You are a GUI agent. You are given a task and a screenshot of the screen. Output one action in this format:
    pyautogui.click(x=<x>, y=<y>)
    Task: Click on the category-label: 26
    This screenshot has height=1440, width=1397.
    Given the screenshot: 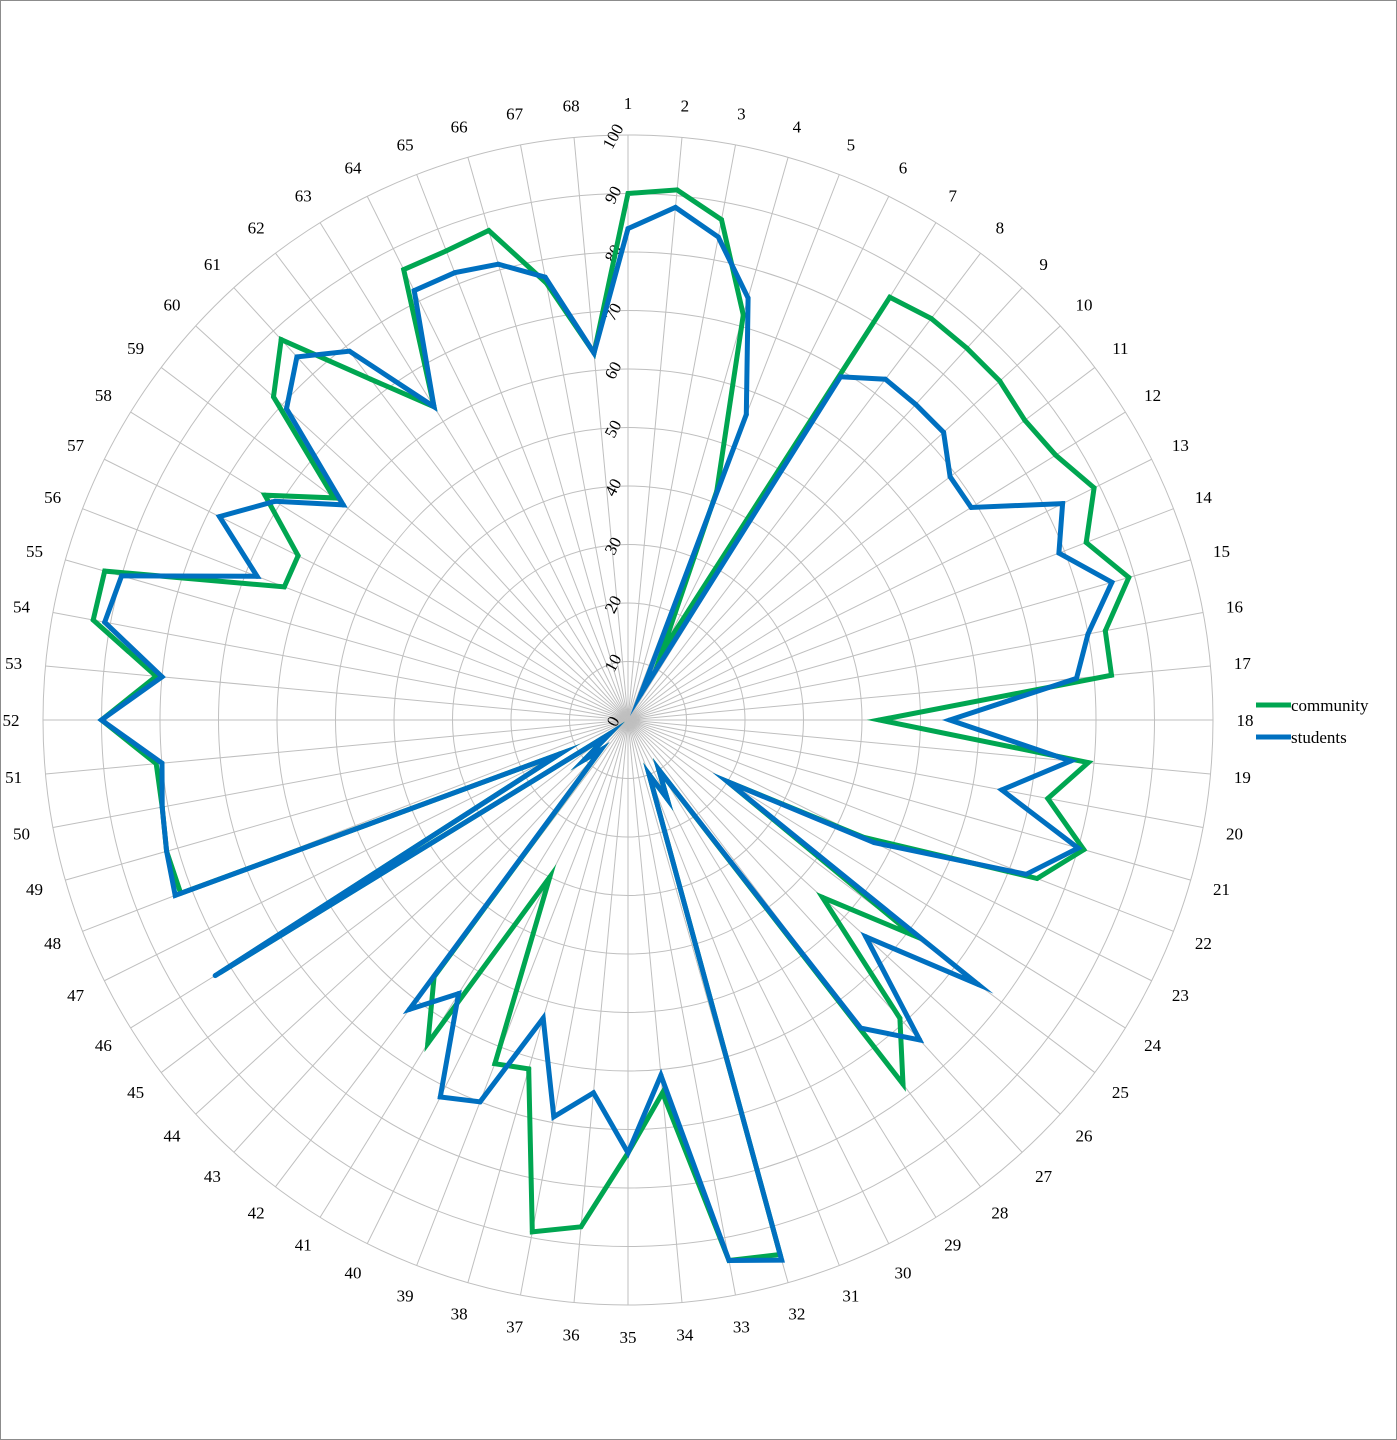 What is the action you would take?
    pyautogui.click(x=1083, y=1136)
    